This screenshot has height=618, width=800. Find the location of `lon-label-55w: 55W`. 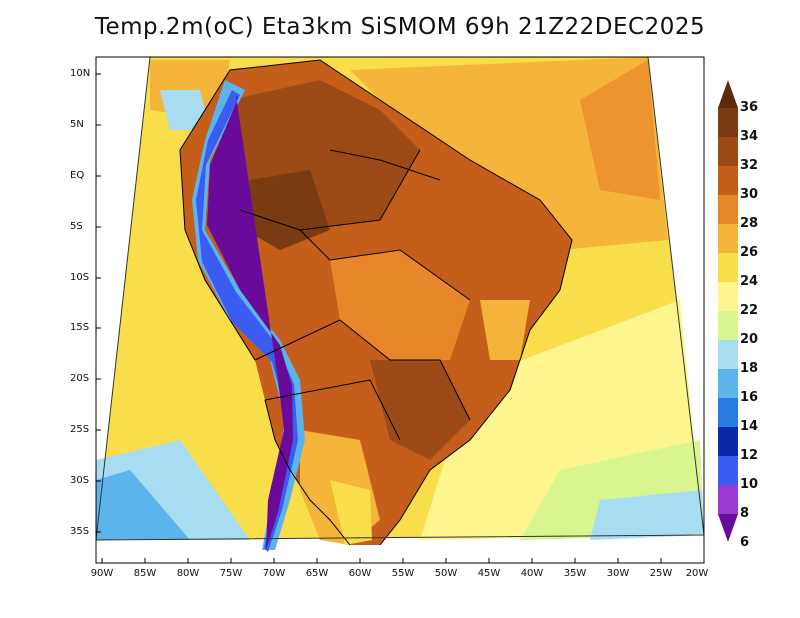

lon-label-55w: 55W is located at coordinates (403, 573).